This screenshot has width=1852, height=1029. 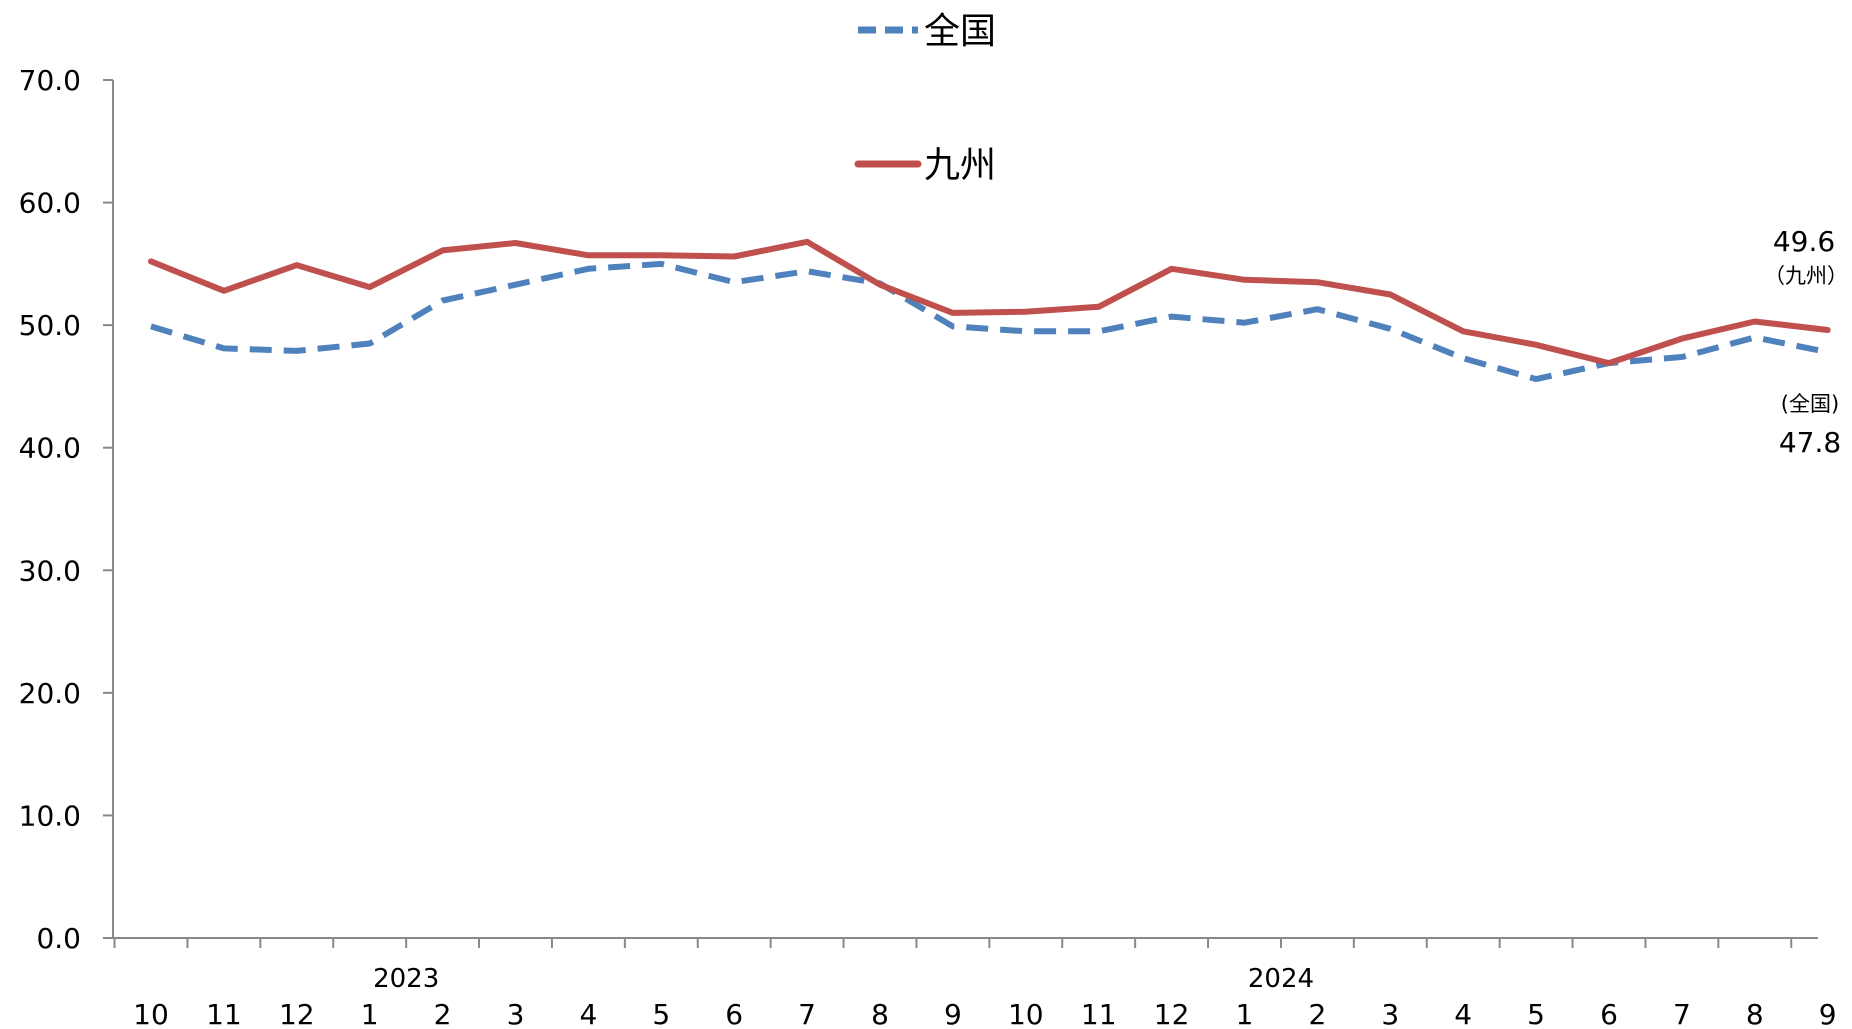 What do you see at coordinates (1806, 276) in the screenshot?
I see `end-note-kyushu: （九州）` at bounding box center [1806, 276].